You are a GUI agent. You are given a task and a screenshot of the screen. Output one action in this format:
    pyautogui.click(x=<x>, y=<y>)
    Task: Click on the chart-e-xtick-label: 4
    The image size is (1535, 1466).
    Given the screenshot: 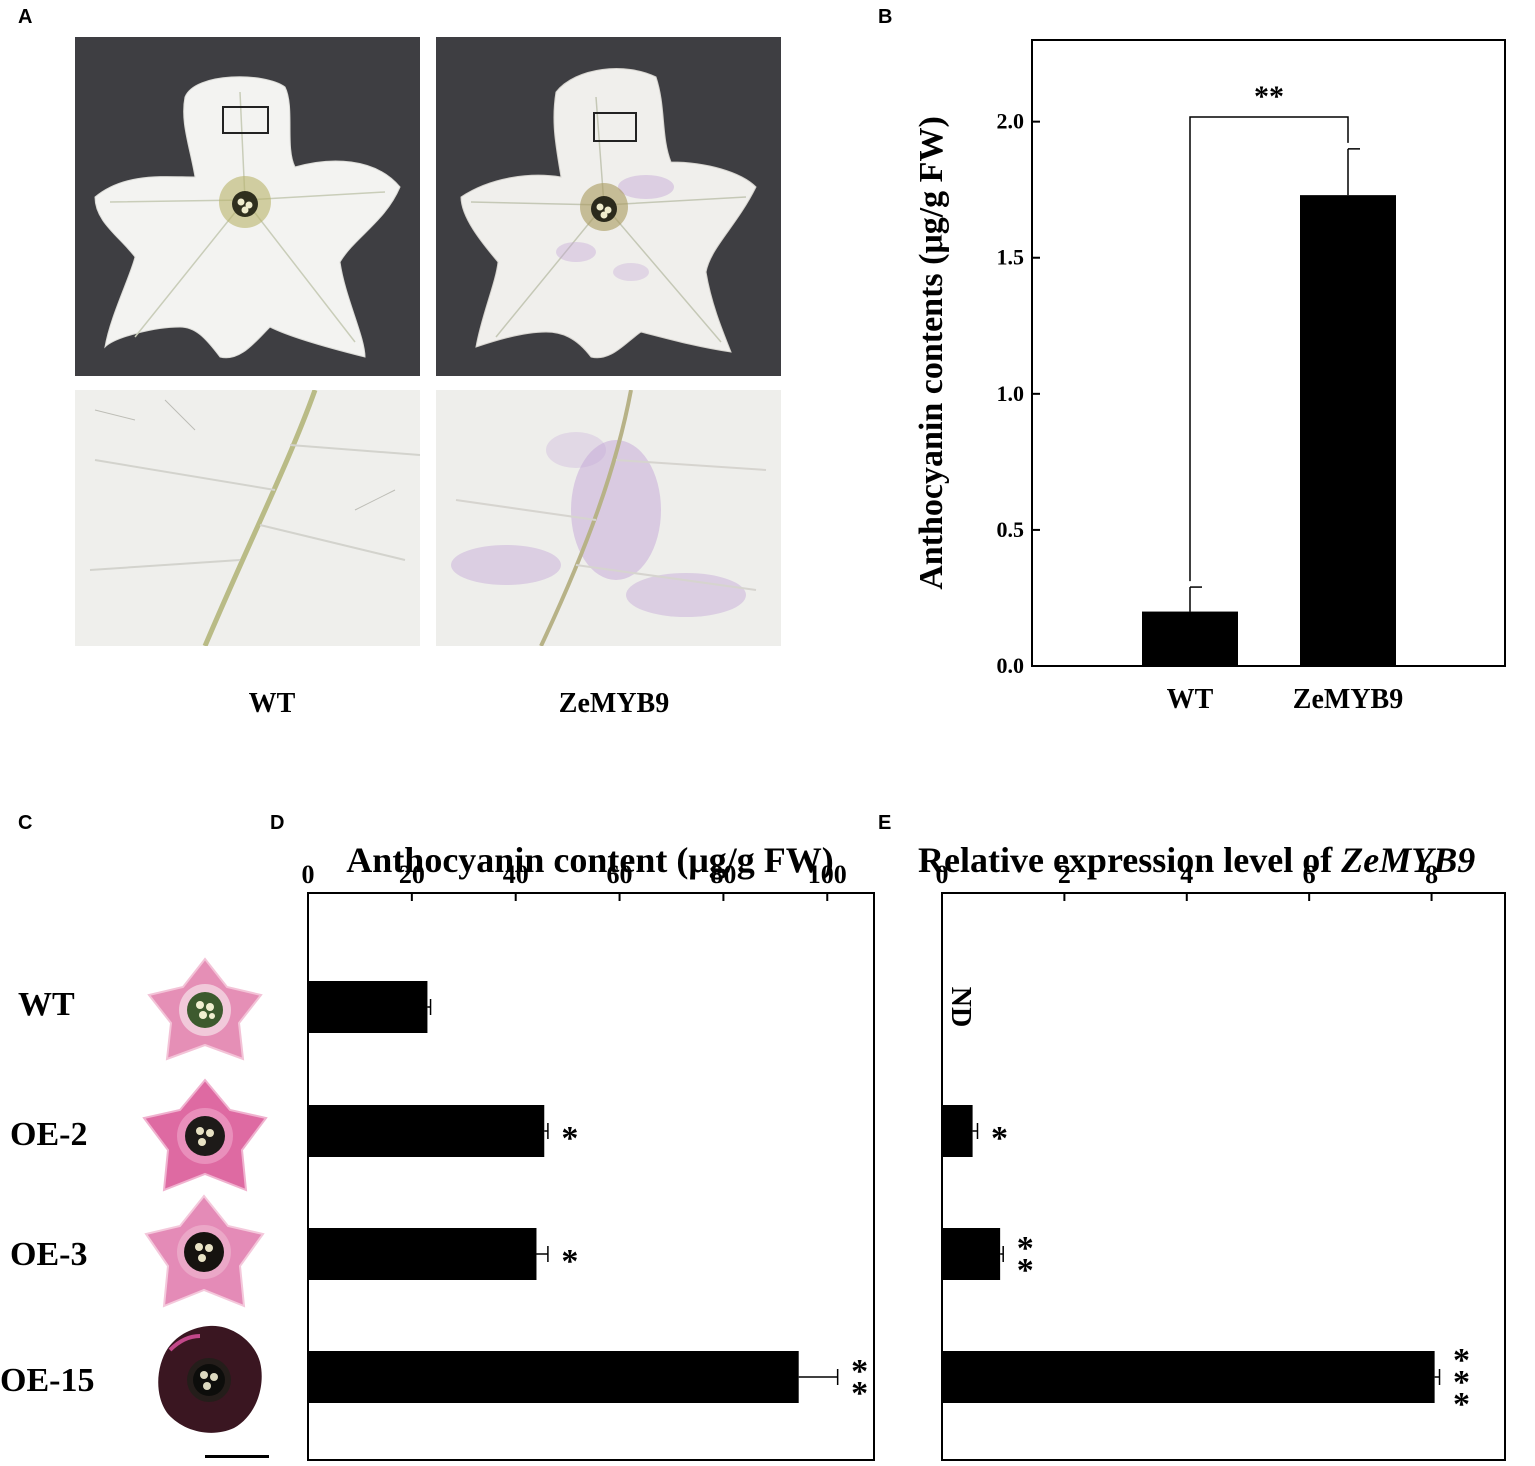 What is the action you would take?
    pyautogui.click(x=1186, y=874)
    